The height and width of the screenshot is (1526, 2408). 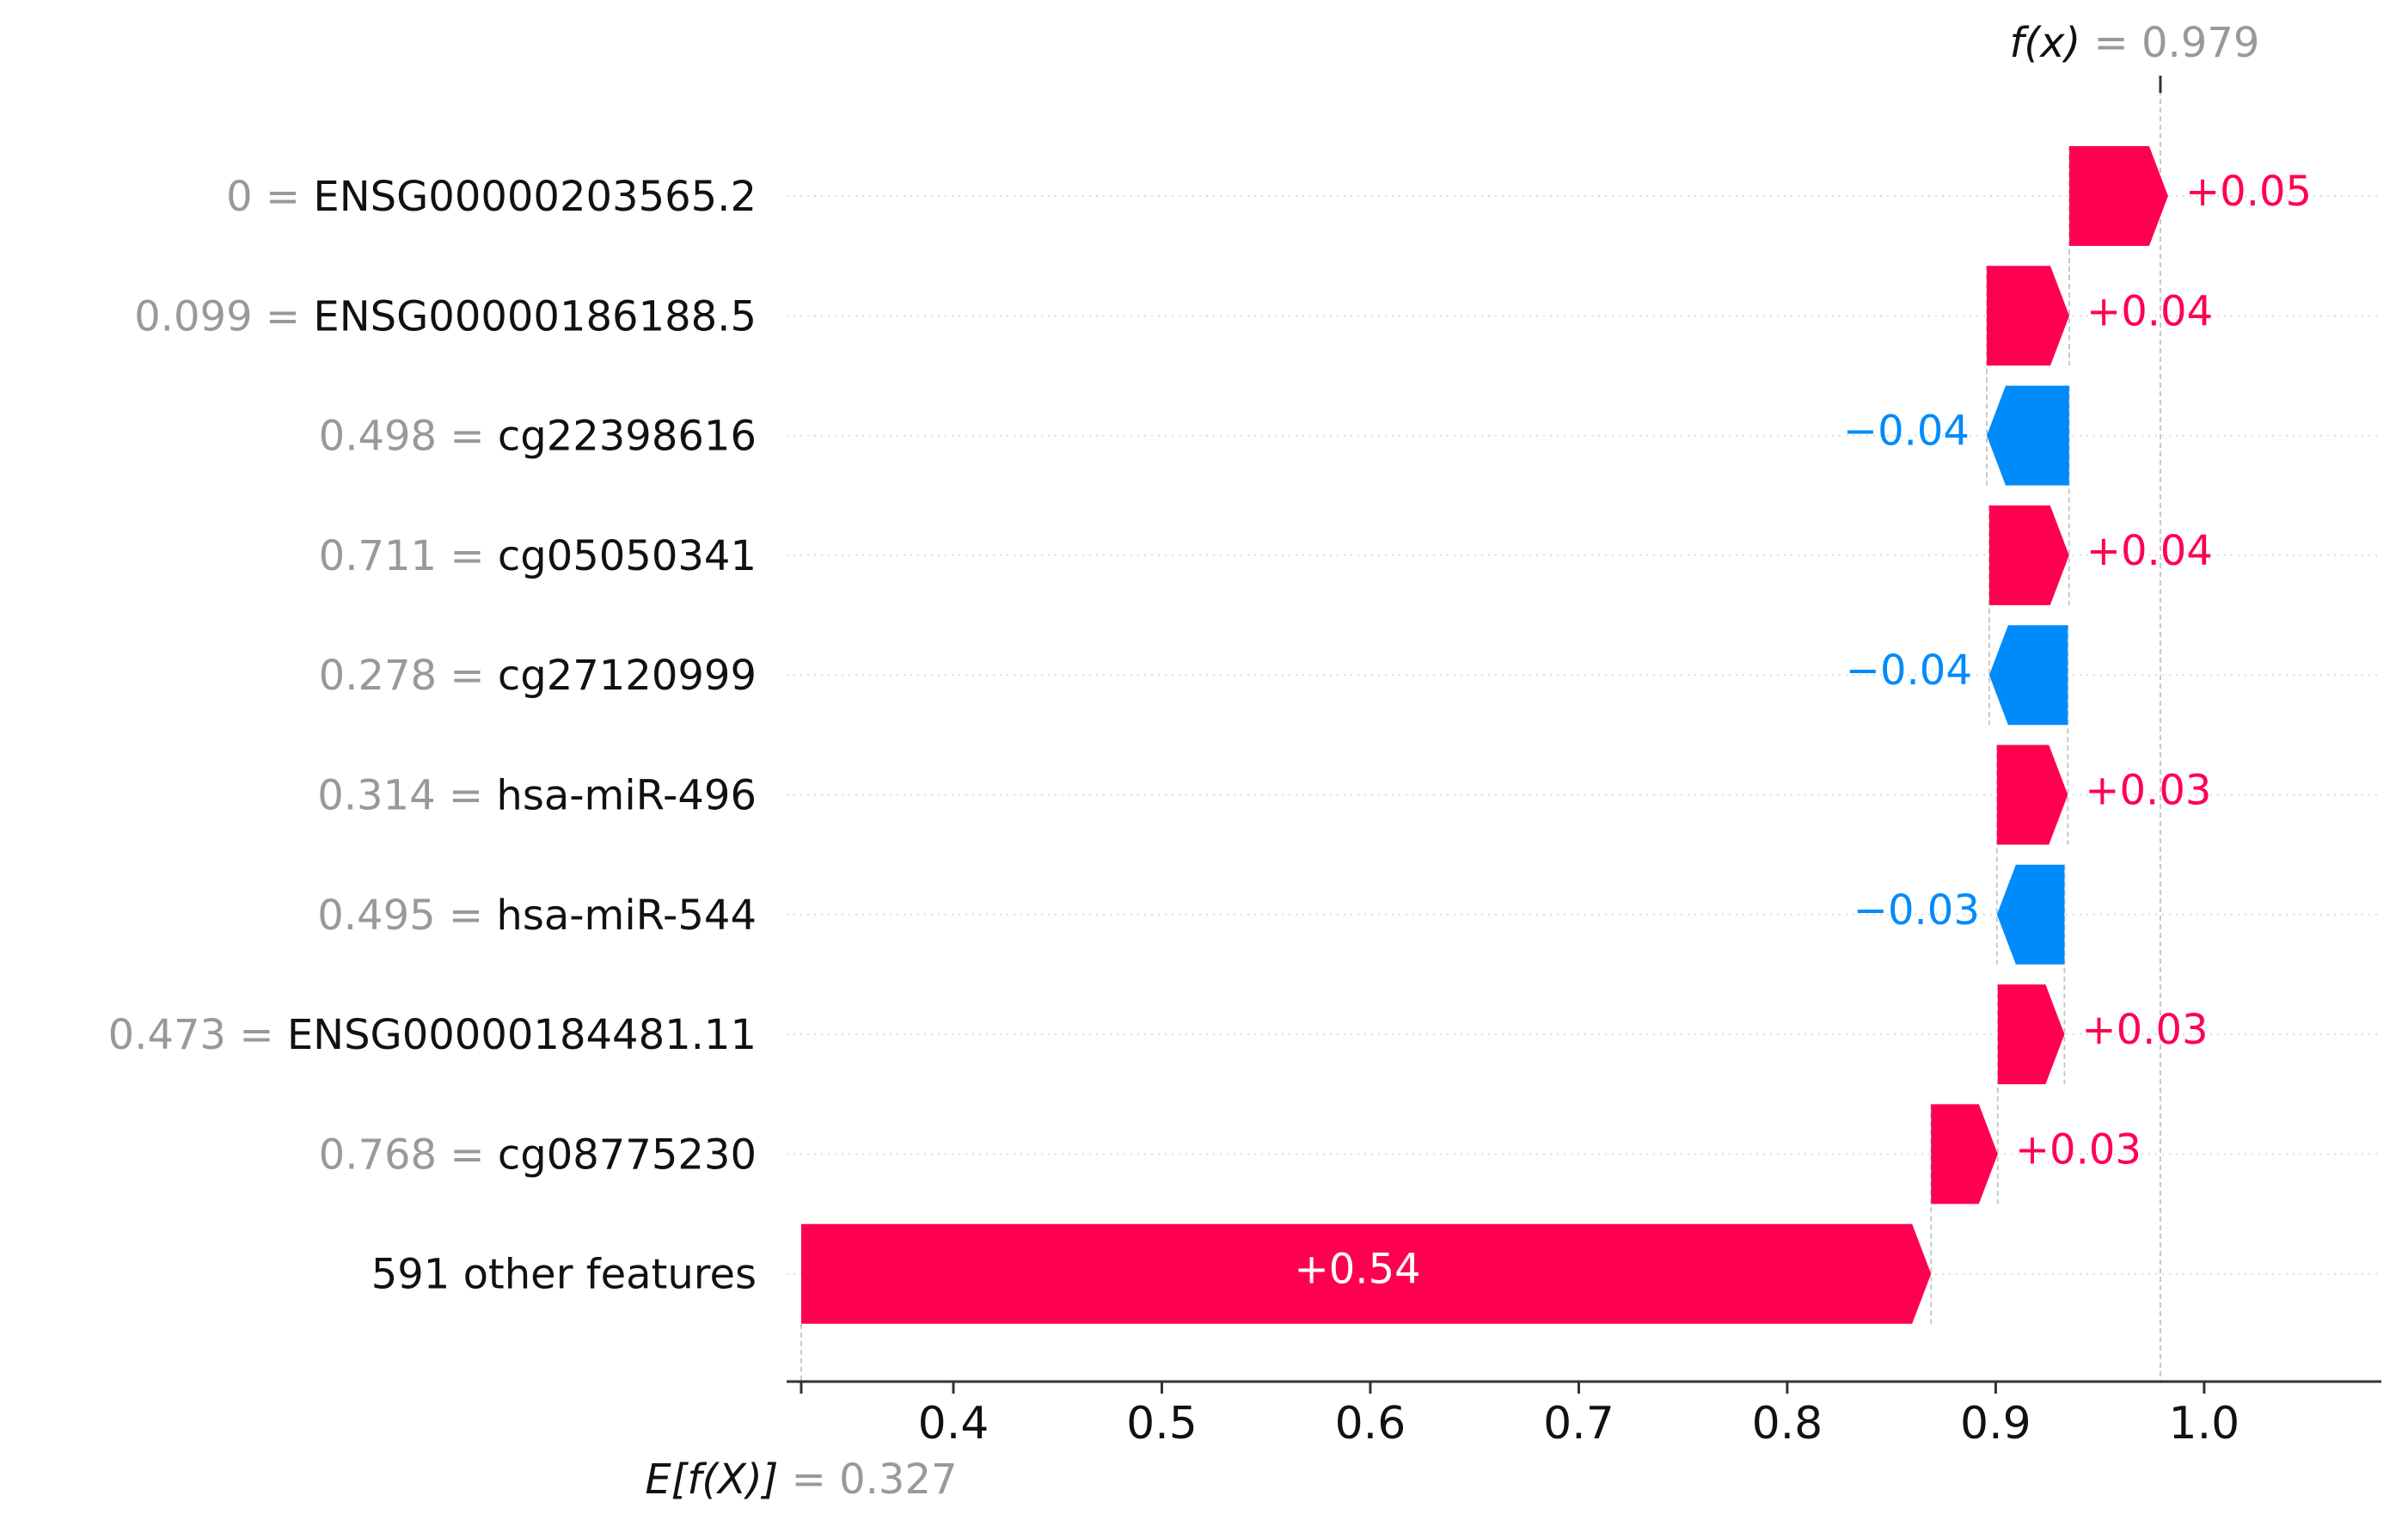 I want to click on feature-value: 0.099, so click(x=193, y=316).